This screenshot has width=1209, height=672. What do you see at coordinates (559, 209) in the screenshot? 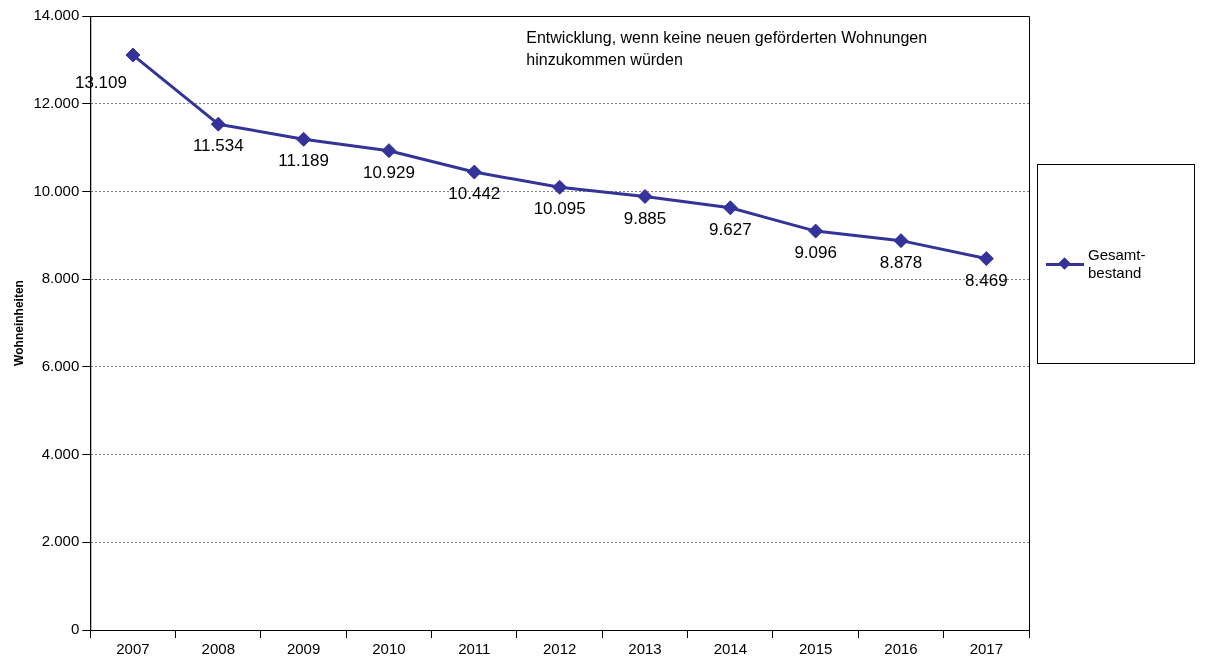
I see `data-label: 10.095` at bounding box center [559, 209].